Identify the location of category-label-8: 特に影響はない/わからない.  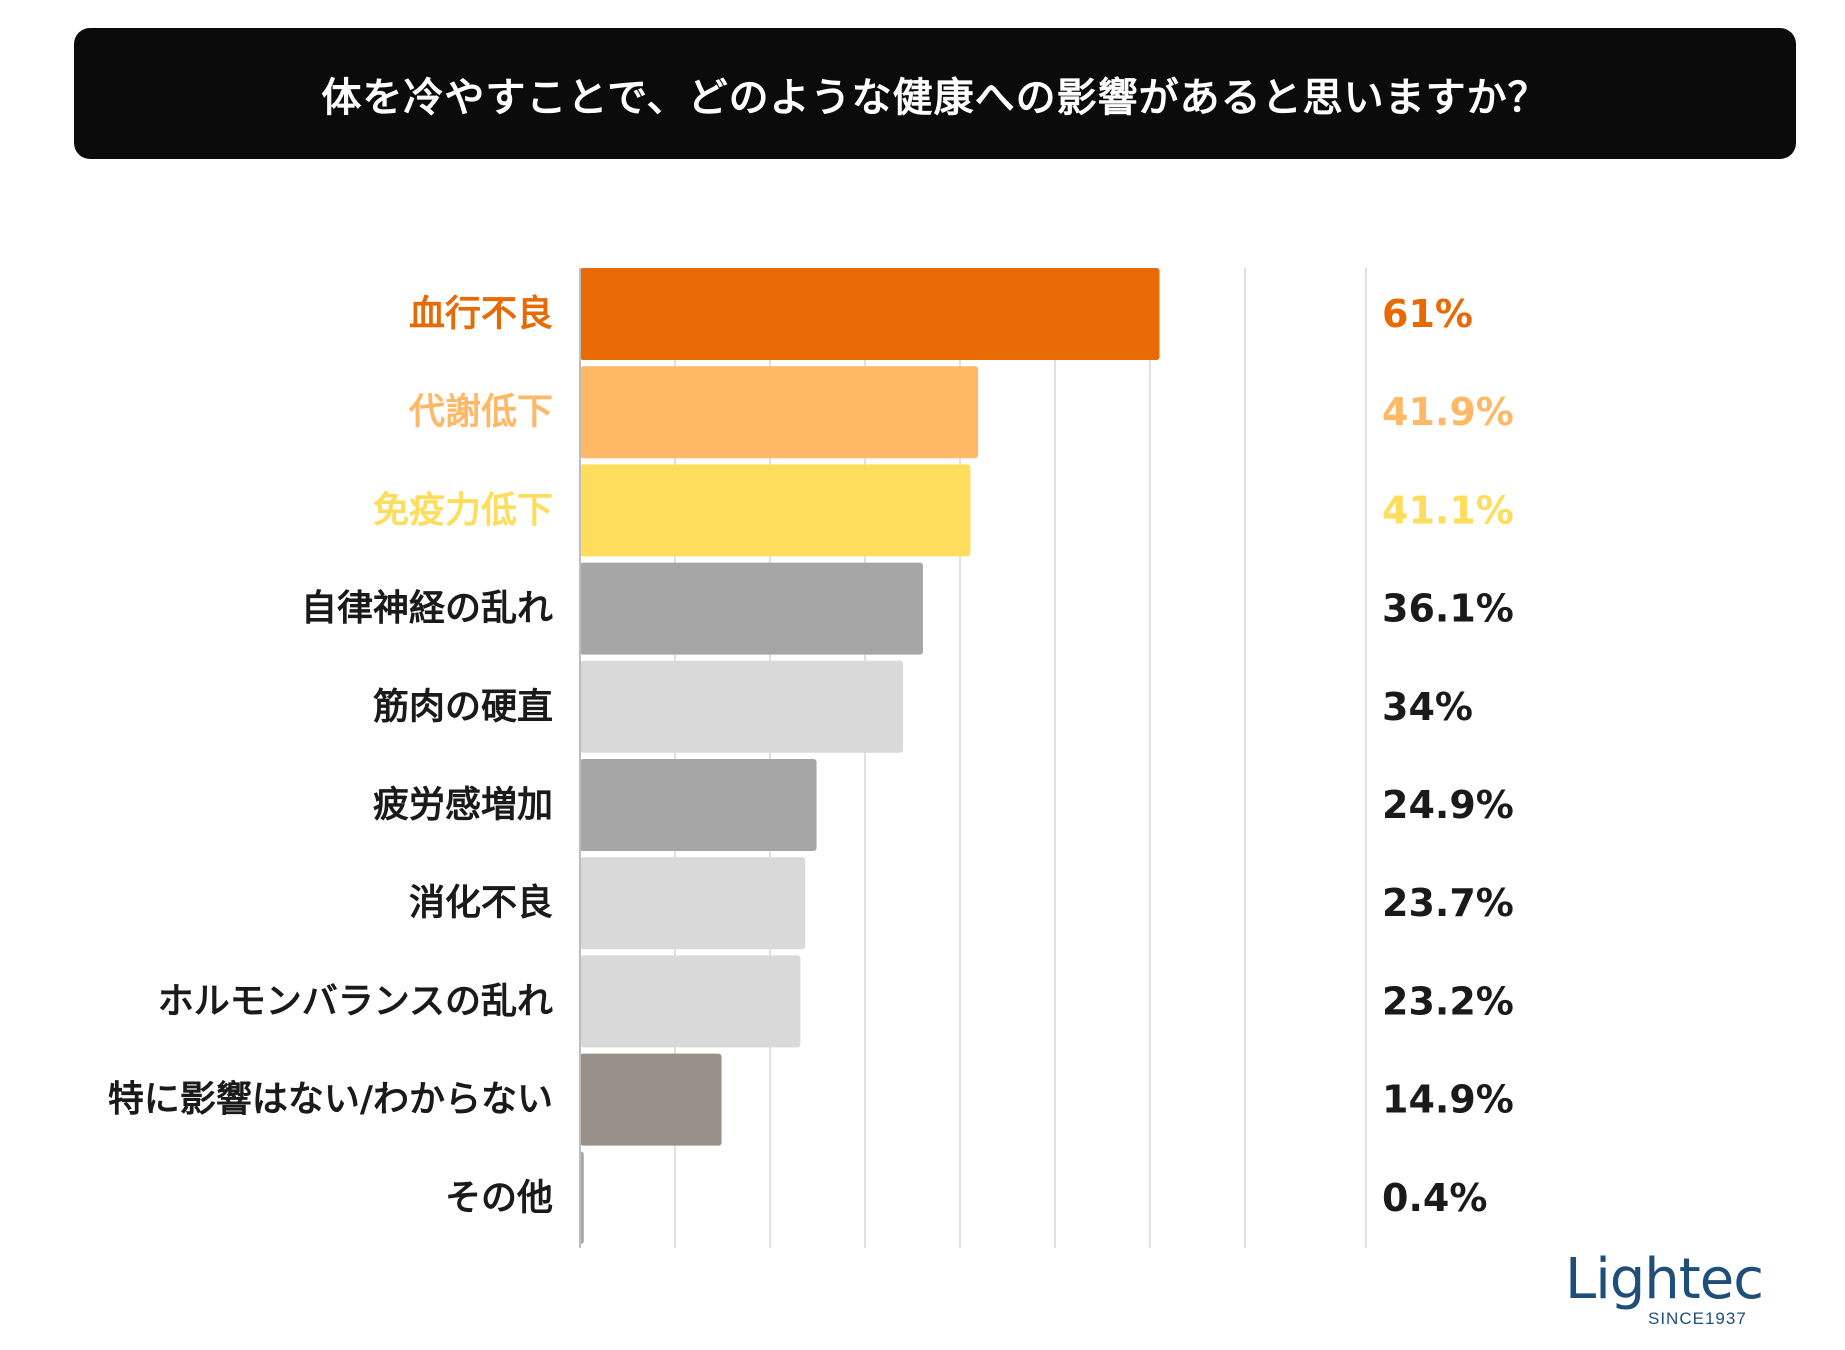
(330, 1099).